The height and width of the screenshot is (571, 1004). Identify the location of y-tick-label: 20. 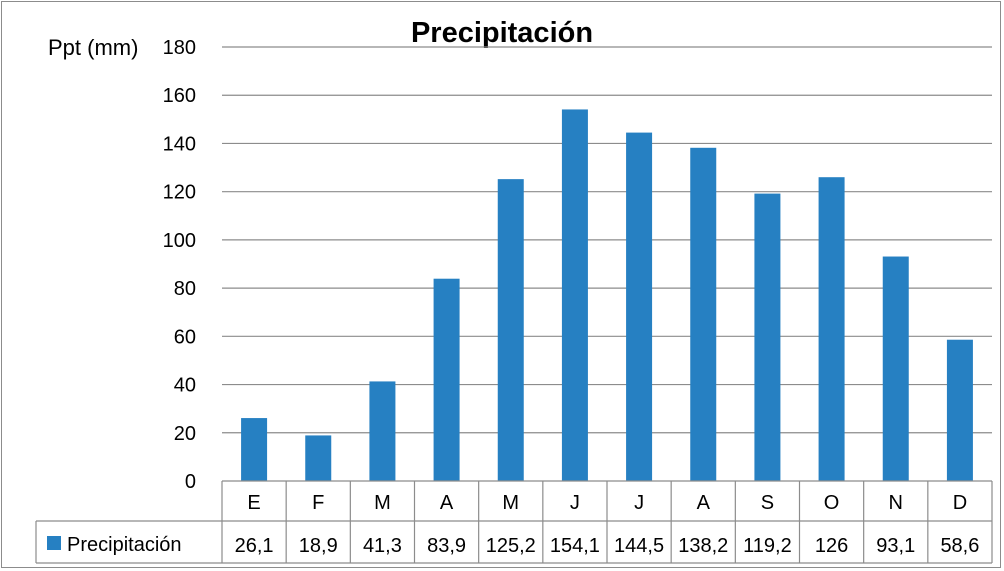
(185, 434).